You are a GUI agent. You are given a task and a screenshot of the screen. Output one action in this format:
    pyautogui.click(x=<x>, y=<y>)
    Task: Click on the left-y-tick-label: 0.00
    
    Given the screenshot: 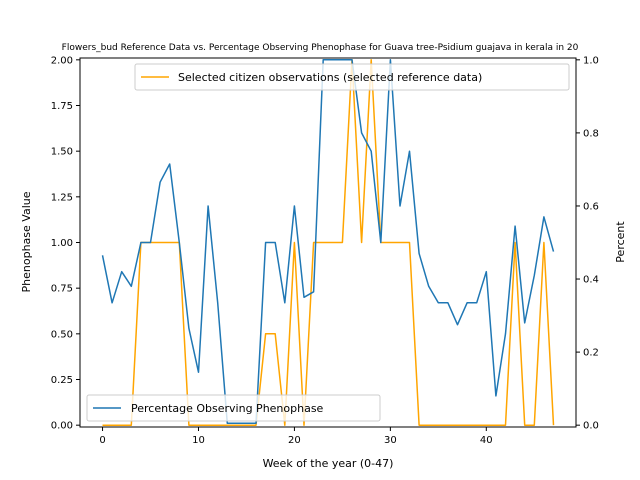 What is the action you would take?
    pyautogui.click(x=62, y=426)
    